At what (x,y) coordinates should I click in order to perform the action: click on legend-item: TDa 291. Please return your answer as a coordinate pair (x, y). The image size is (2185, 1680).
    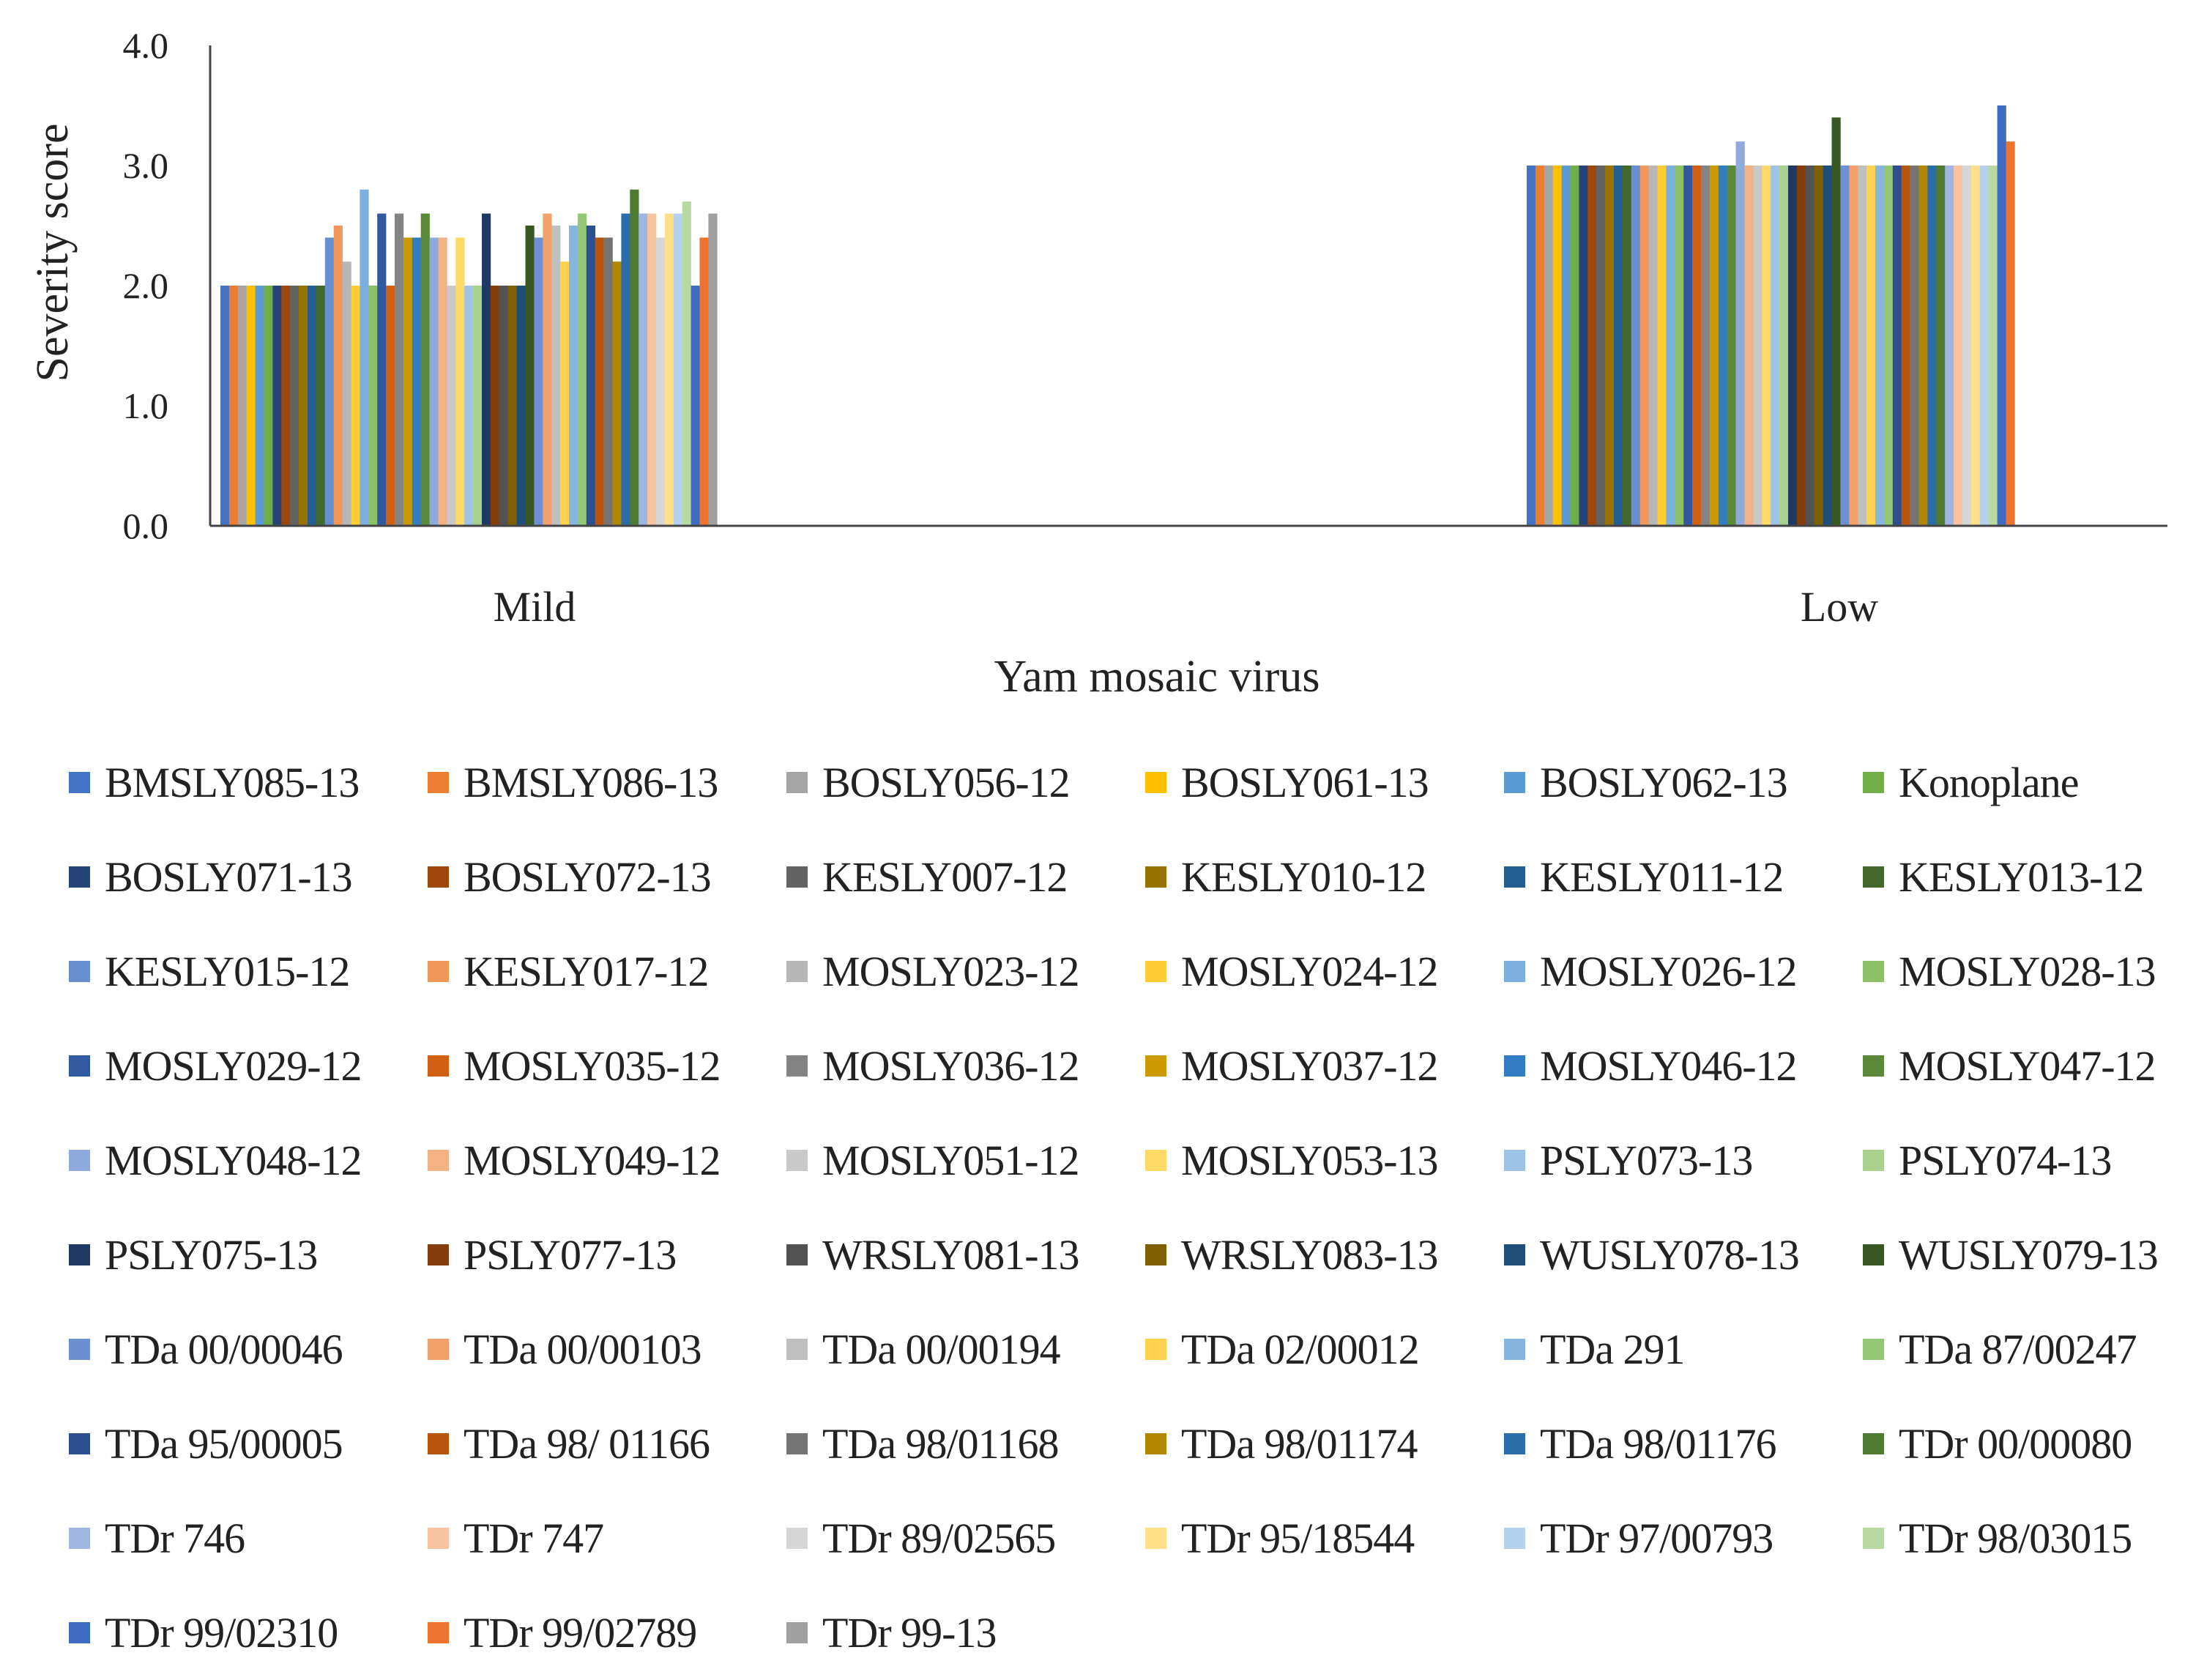
    Looking at the image, I should click on (1683, 1349).